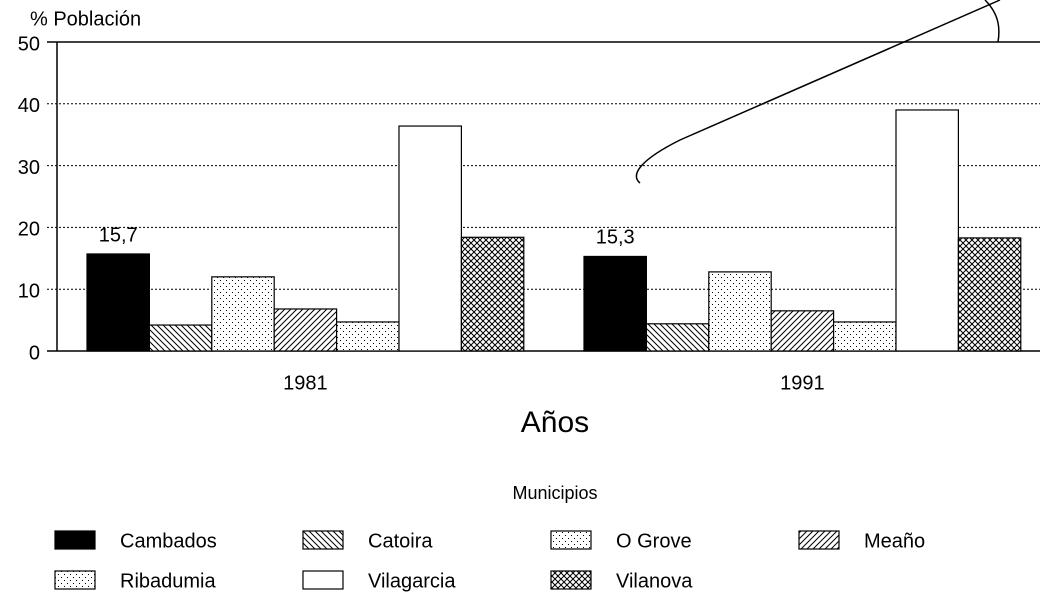 The image size is (1040, 599). Describe the element at coordinates (29, 168) in the screenshot. I see `y-tick-label: 30` at that location.